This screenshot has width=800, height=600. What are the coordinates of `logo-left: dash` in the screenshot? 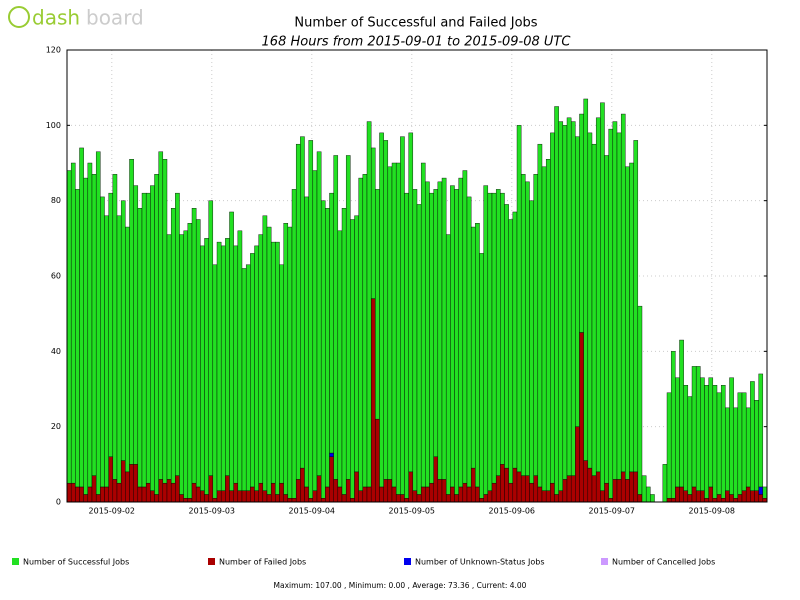 It's located at (56, 18).